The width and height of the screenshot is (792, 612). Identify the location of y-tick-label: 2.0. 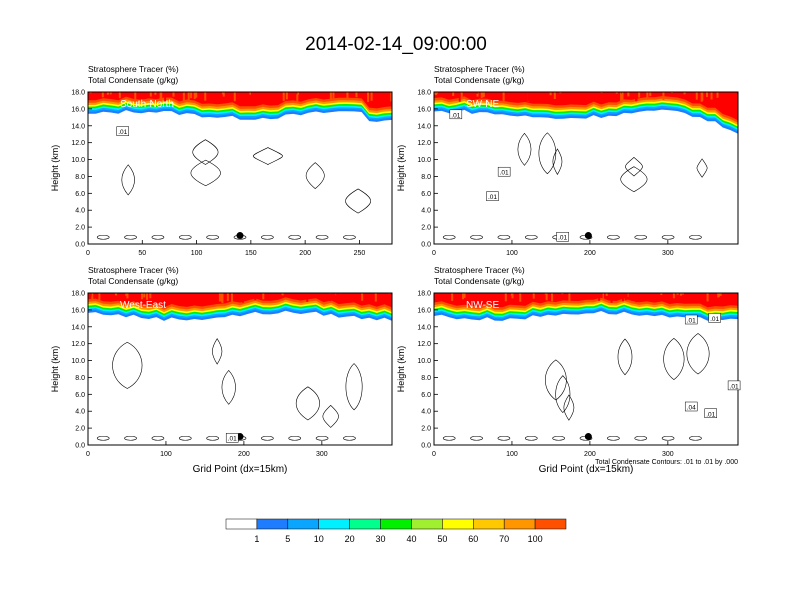
(426, 429).